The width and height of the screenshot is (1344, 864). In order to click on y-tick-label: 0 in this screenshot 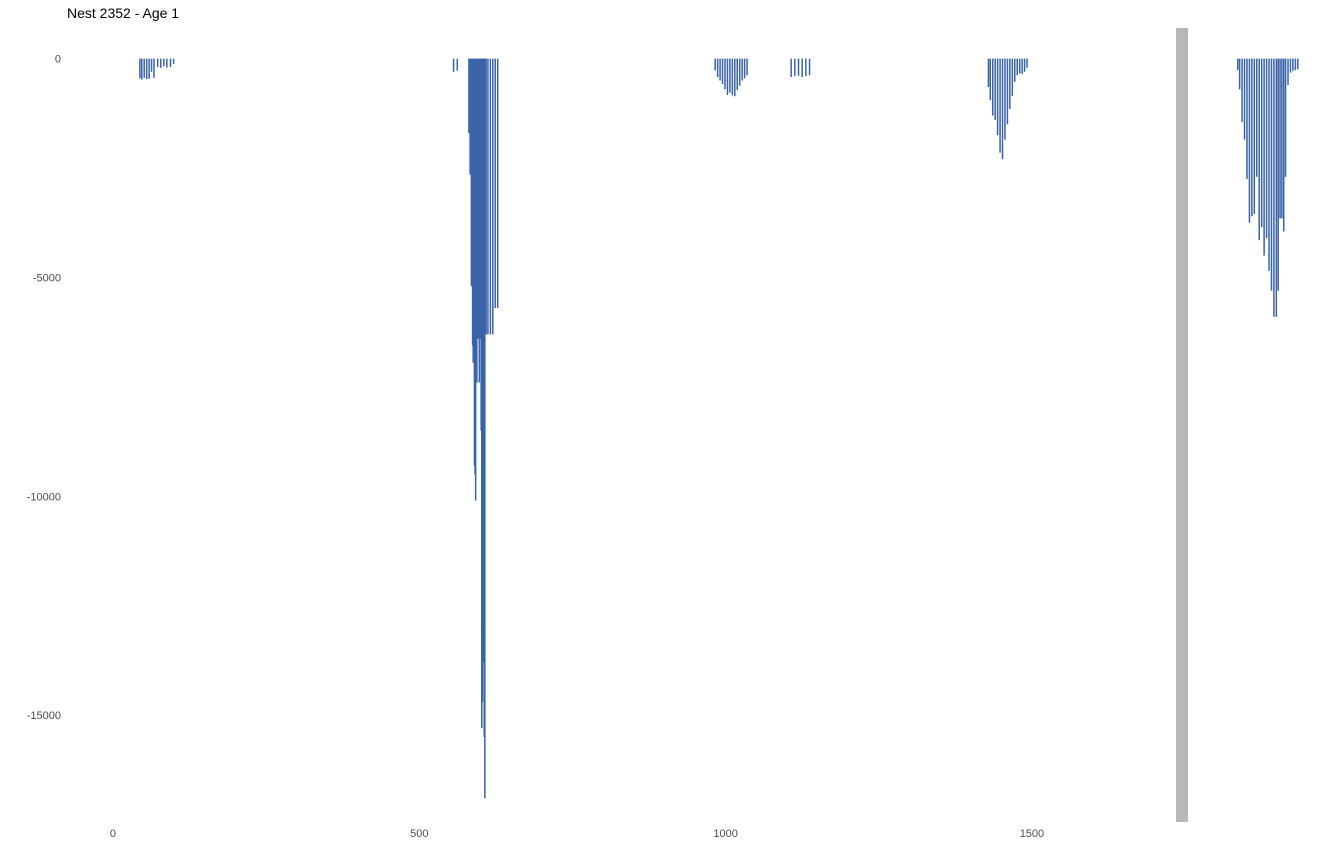, I will do `click(58, 60)`.